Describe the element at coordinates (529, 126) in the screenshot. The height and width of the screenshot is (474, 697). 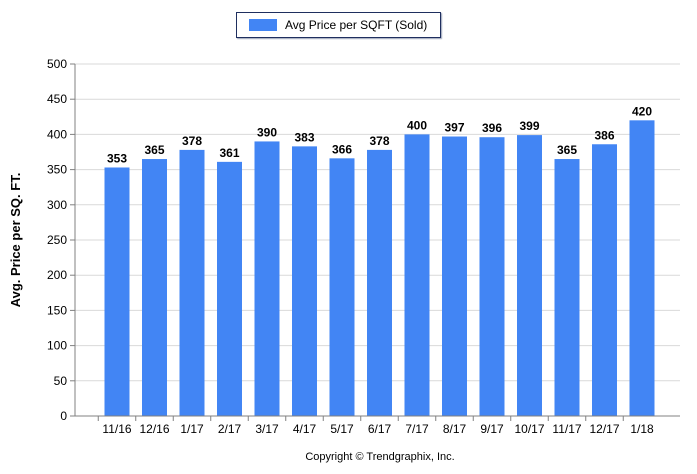
I see `data-label: 399` at that location.